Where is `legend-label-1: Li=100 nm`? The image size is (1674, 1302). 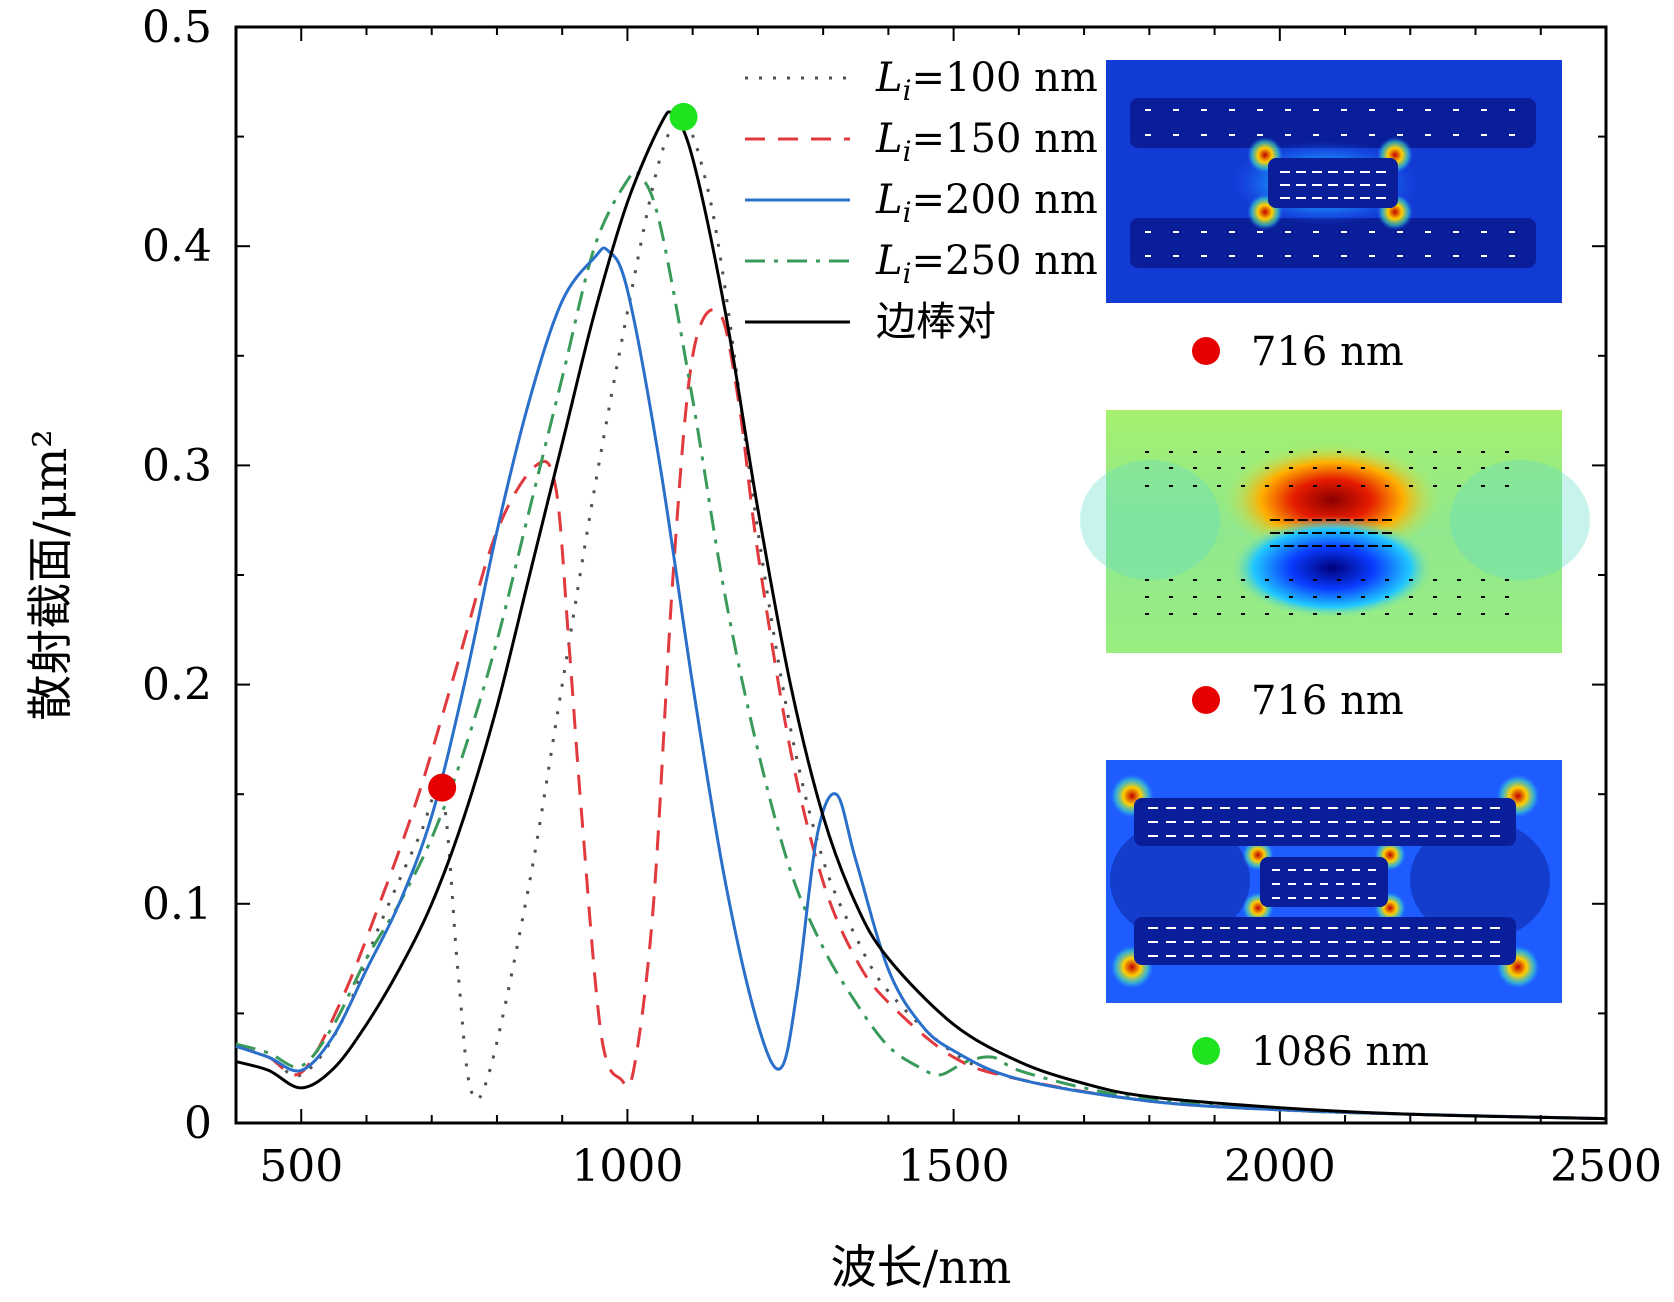 legend-label-1: Li=100 nm is located at coordinates (986, 81).